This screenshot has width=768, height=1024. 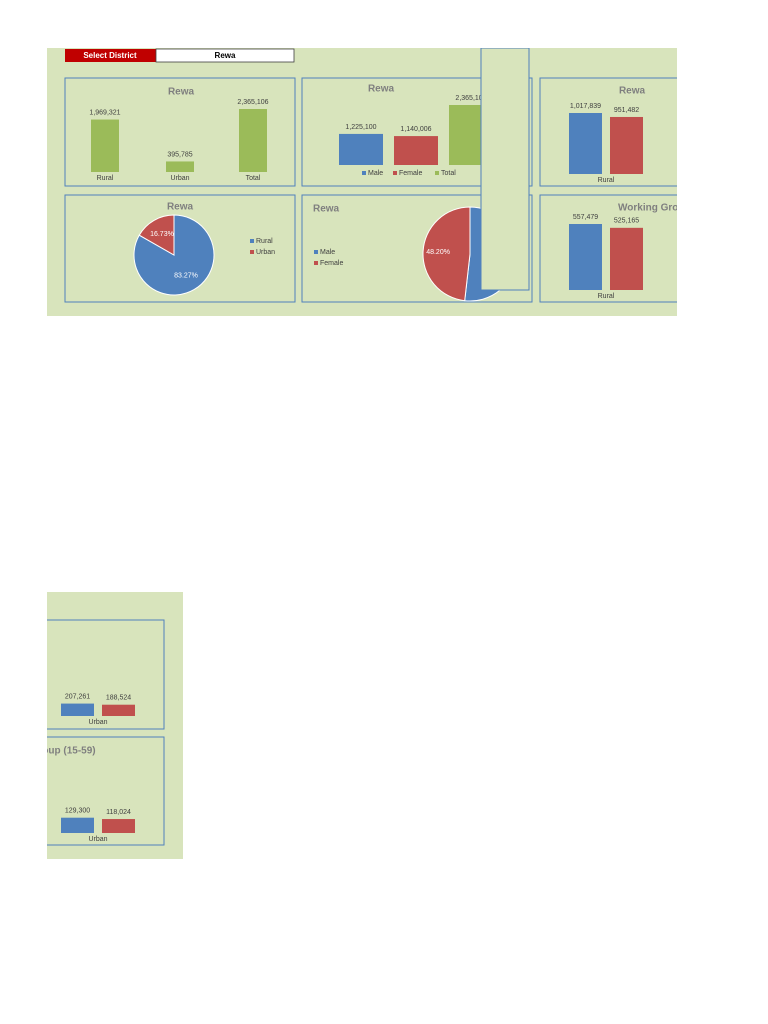 I want to click on data-label: 395,785, so click(x=179, y=154).